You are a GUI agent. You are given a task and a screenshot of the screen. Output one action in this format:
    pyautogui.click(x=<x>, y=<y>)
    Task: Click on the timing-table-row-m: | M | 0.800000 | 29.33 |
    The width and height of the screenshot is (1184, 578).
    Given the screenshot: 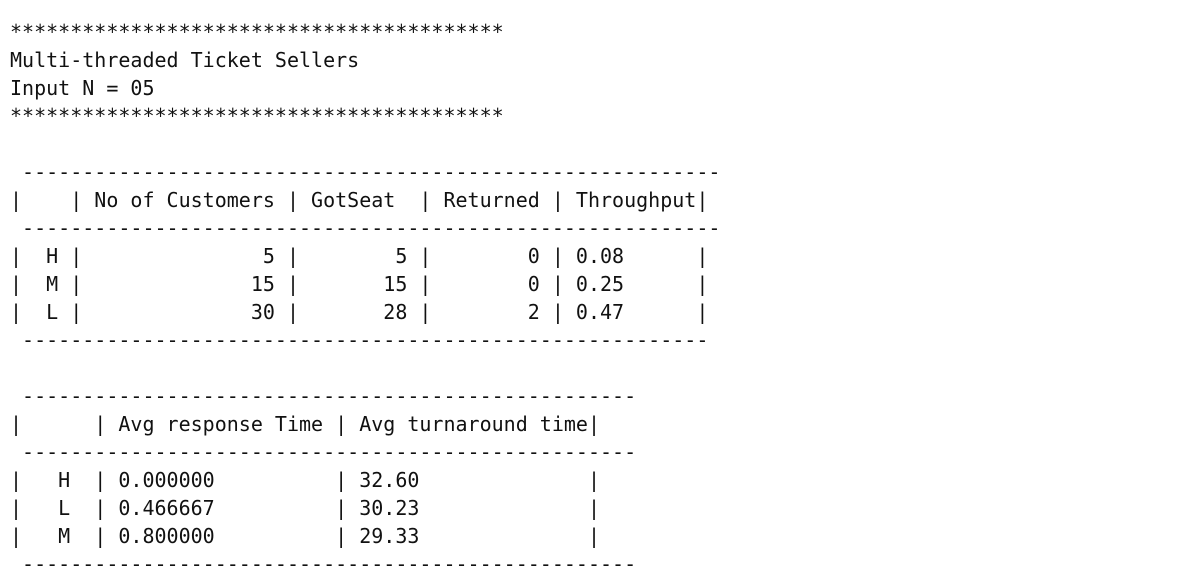 What is the action you would take?
    pyautogui.click(x=305, y=536)
    